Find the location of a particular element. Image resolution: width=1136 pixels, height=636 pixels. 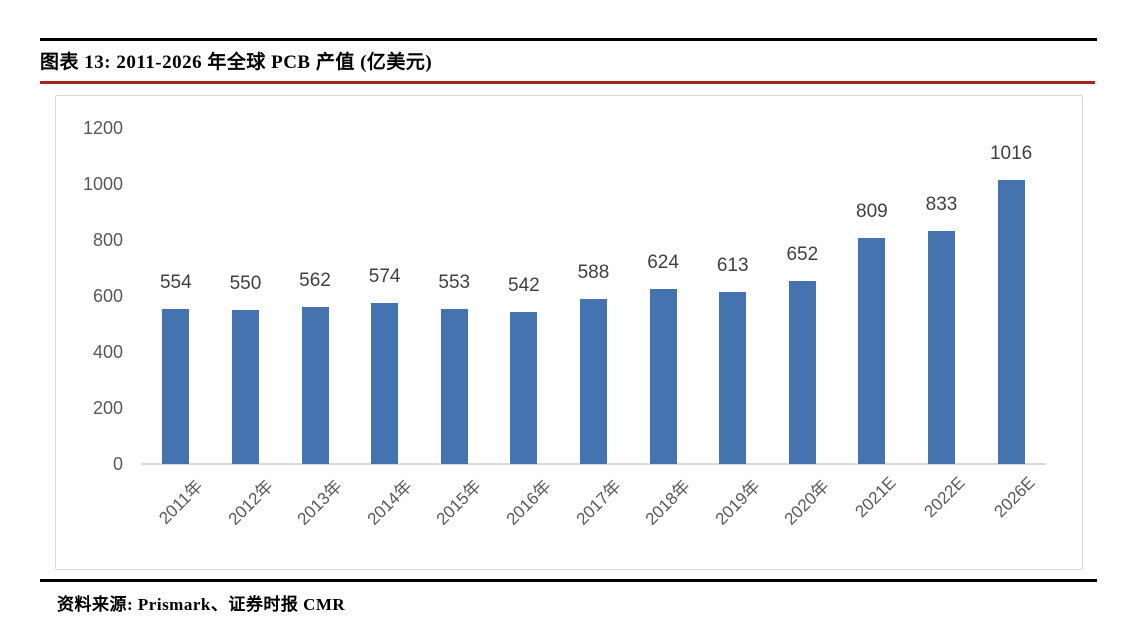

bar-column: 554 2011年 is located at coordinates (176, 328).